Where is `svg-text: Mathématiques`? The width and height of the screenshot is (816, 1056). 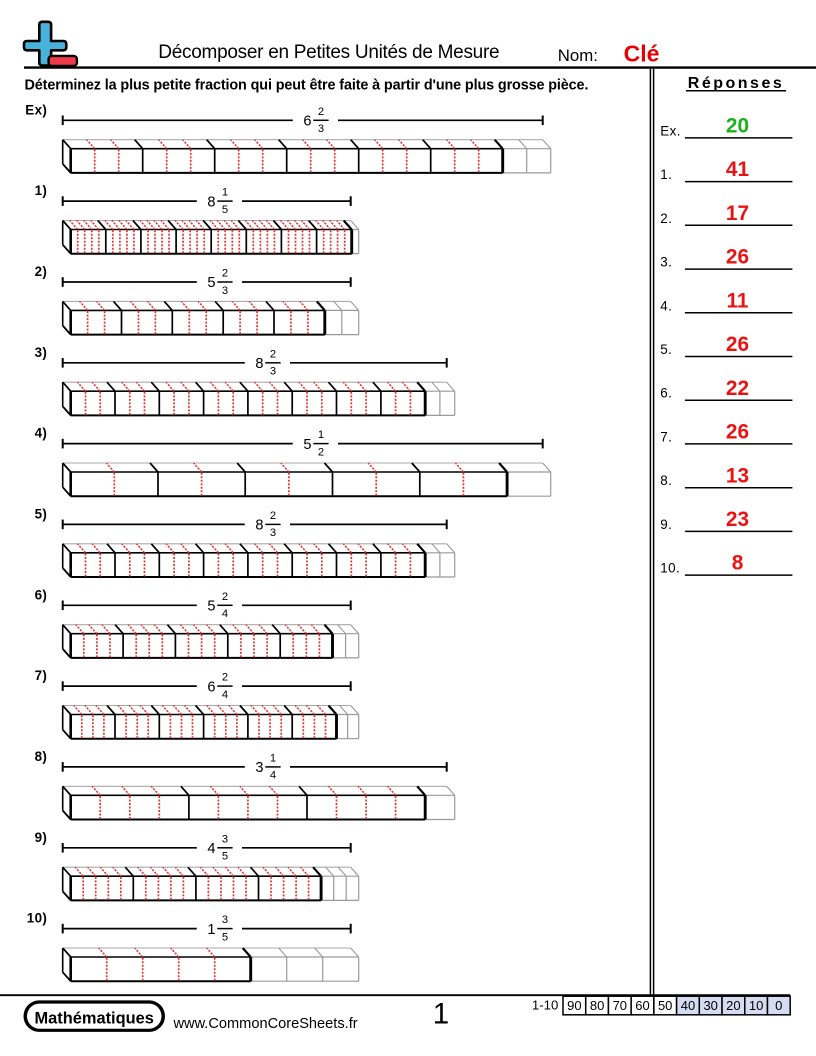
svg-text: Mathématiques is located at coordinates (94, 1018).